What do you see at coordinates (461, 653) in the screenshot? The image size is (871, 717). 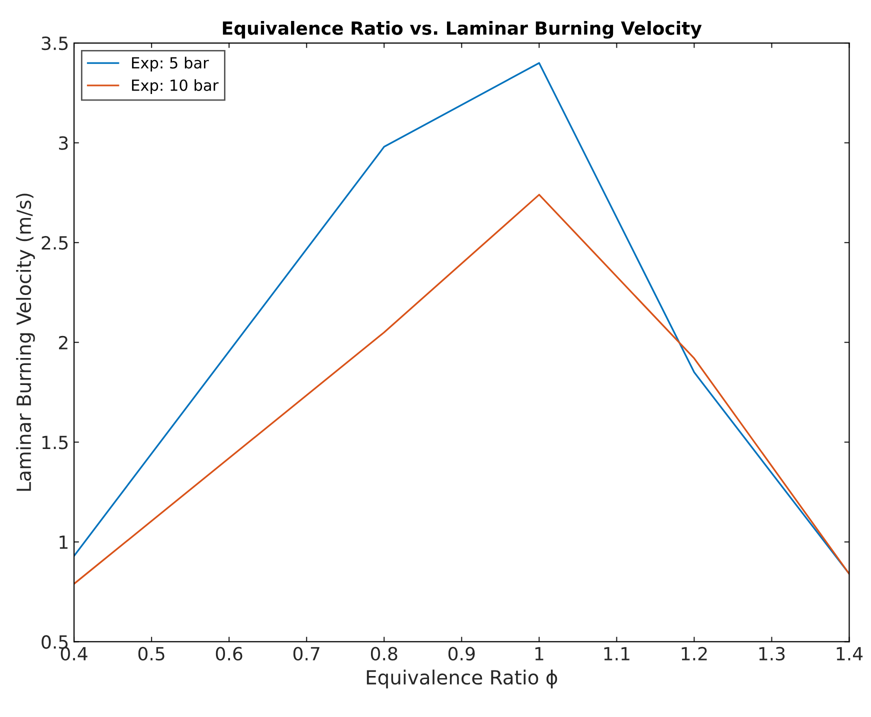 I see `x-tick-label: 0.9` at bounding box center [461, 653].